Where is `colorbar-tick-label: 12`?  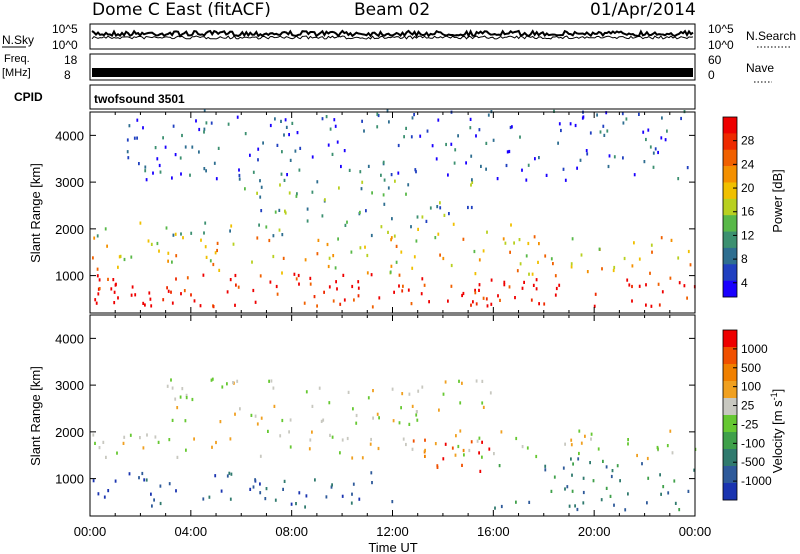
colorbar-tick-label: 12 is located at coordinates (748, 235).